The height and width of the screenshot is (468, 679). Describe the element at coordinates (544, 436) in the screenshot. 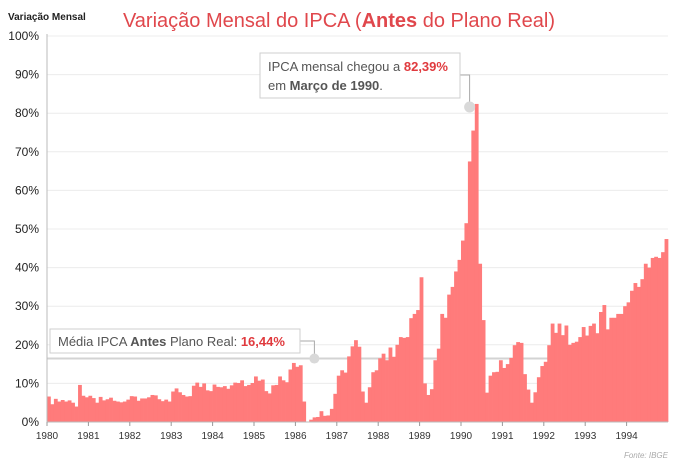

I see `x-tick-label: 1992` at that location.